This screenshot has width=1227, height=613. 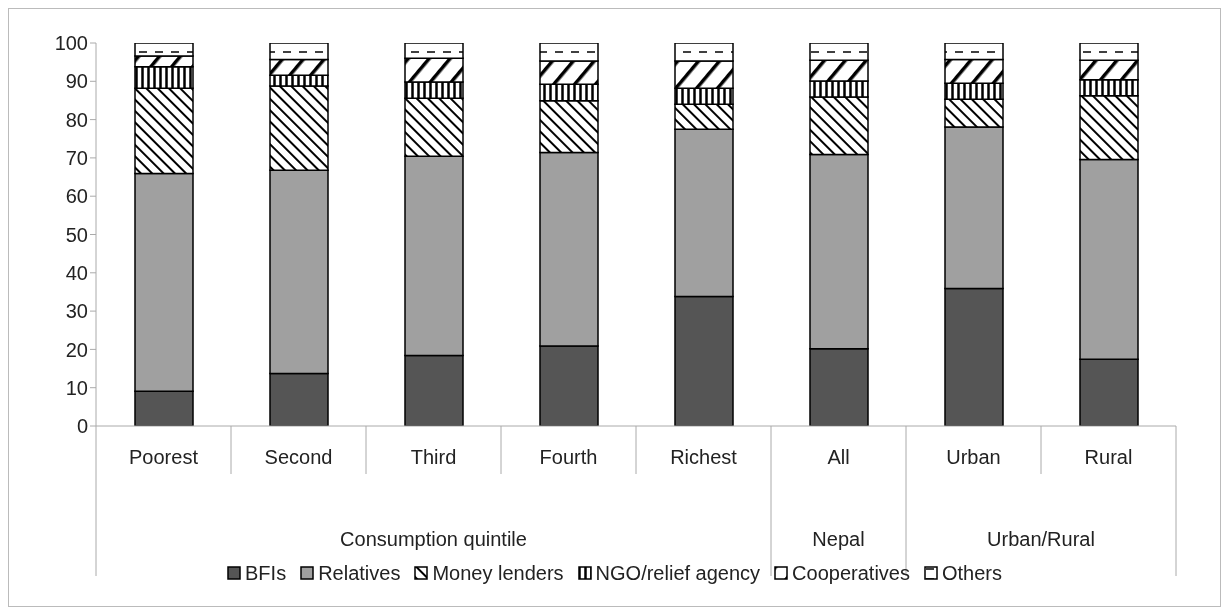 What do you see at coordinates (76, 196) in the screenshot?
I see `y-tick-label: 60` at bounding box center [76, 196].